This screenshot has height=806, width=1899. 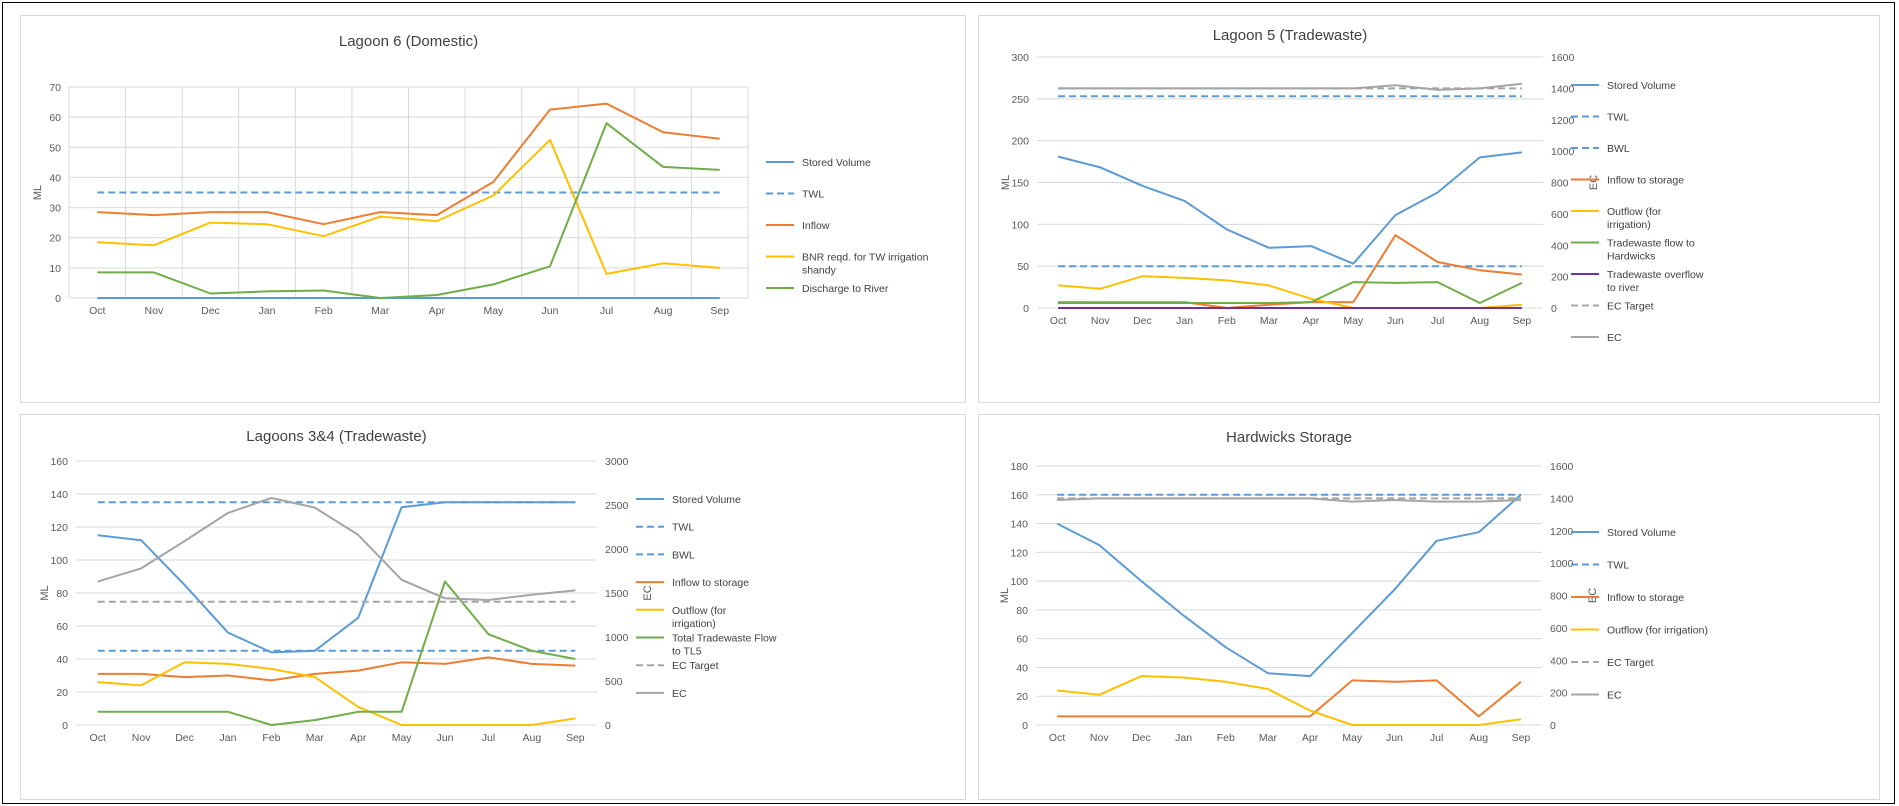 What do you see at coordinates (1436, 738) in the screenshot?
I see `x-tick-label: Jul` at bounding box center [1436, 738].